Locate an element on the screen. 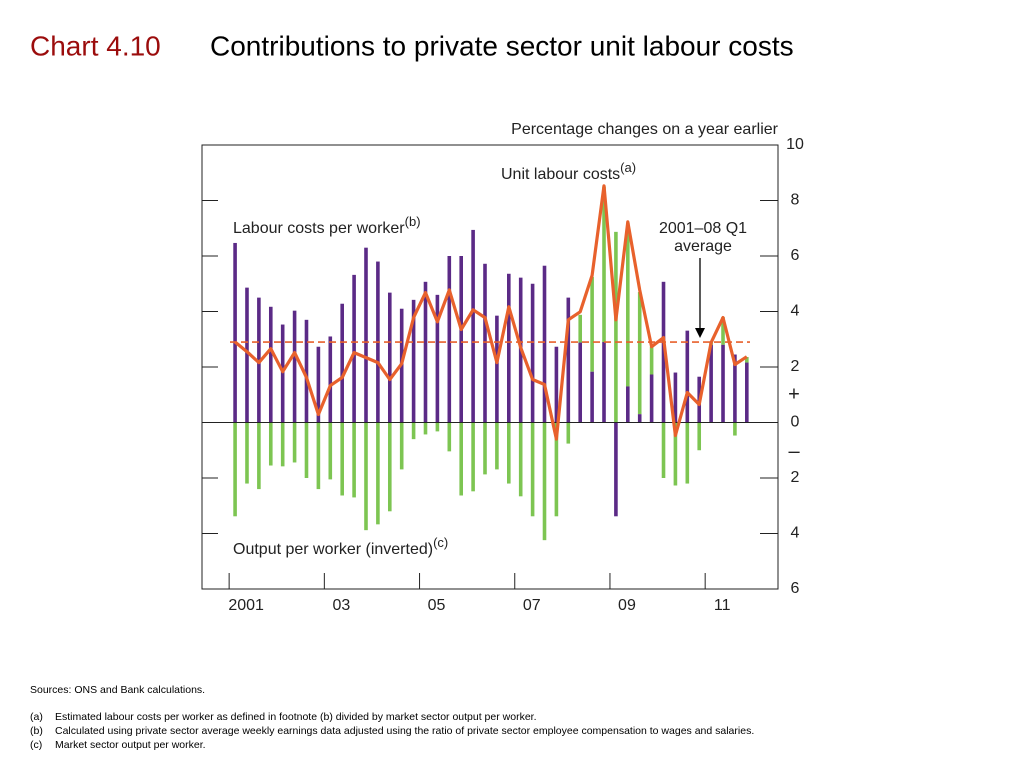  series-label-name: Output per worker (inverted) is located at coordinates (333, 549).